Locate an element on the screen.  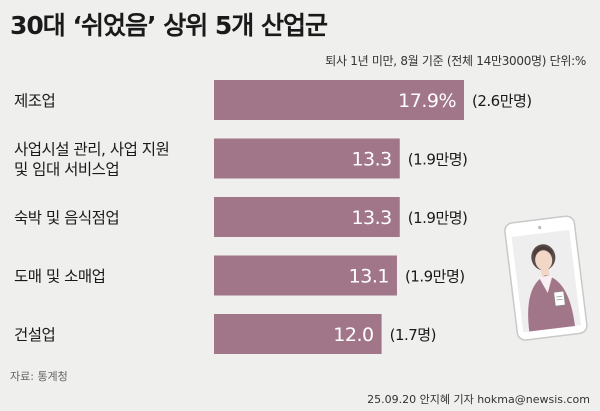
count-annotation-3: (1.9만명) is located at coordinates (438, 218).